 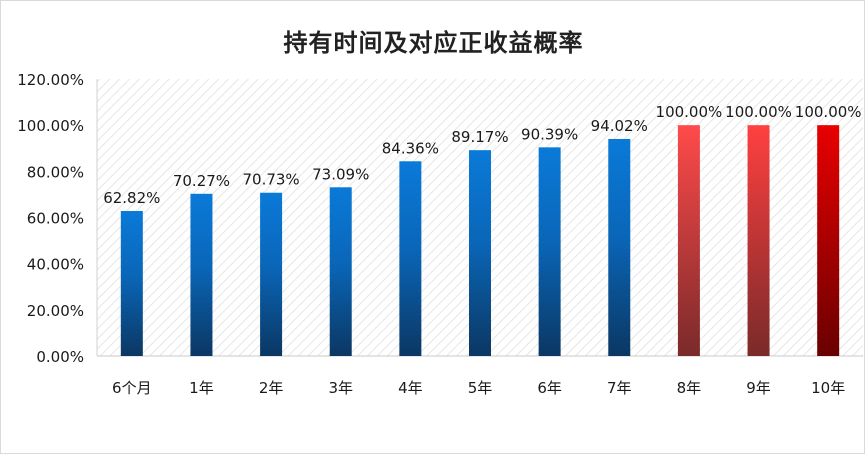 I want to click on data-label: 73.09%, so click(x=340, y=174).